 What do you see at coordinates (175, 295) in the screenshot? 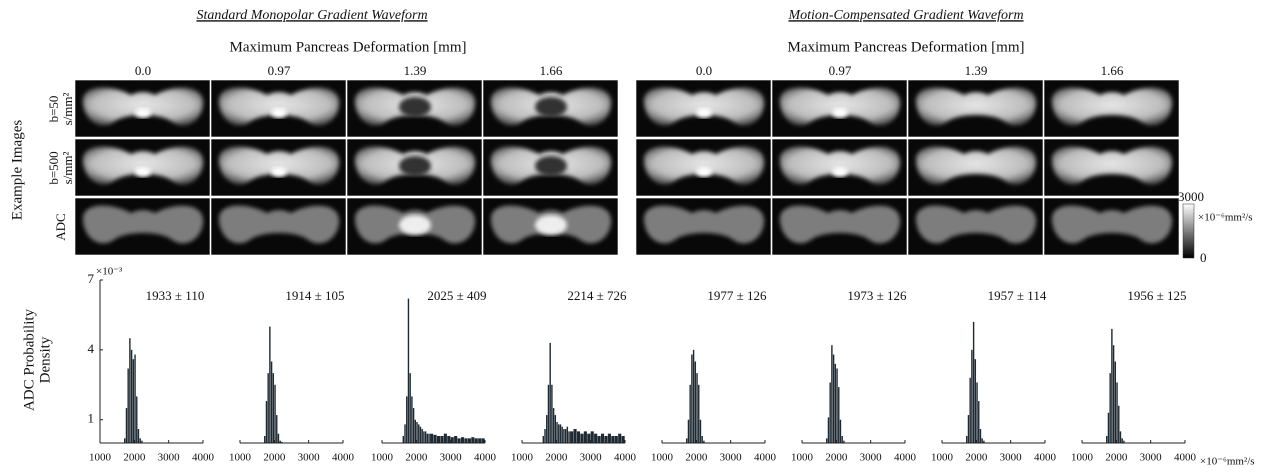
I see `annotation: 1933 ± 110` at bounding box center [175, 295].